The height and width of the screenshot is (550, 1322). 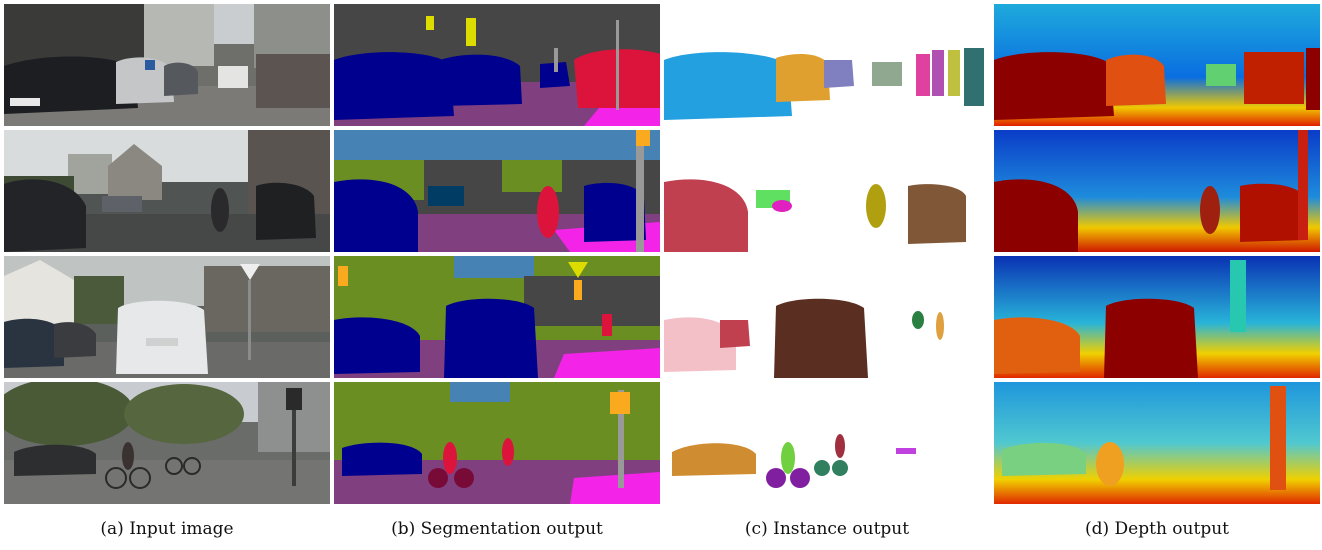 What do you see at coordinates (1157, 529) in the screenshot?
I see `caption-depth-output: (d) Depth output` at bounding box center [1157, 529].